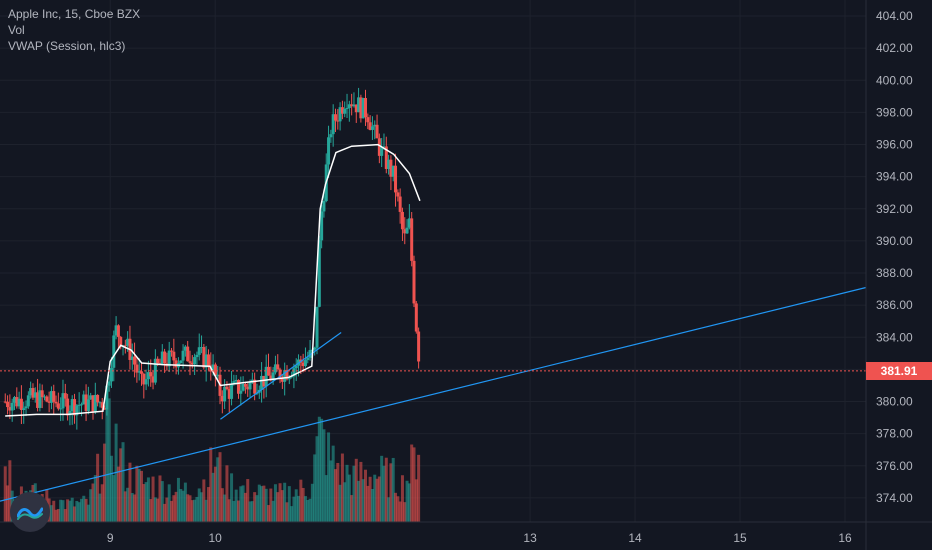 This screenshot has width=932, height=550. What do you see at coordinates (16, 30) in the screenshot?
I see `legend-volume: Vol` at bounding box center [16, 30].